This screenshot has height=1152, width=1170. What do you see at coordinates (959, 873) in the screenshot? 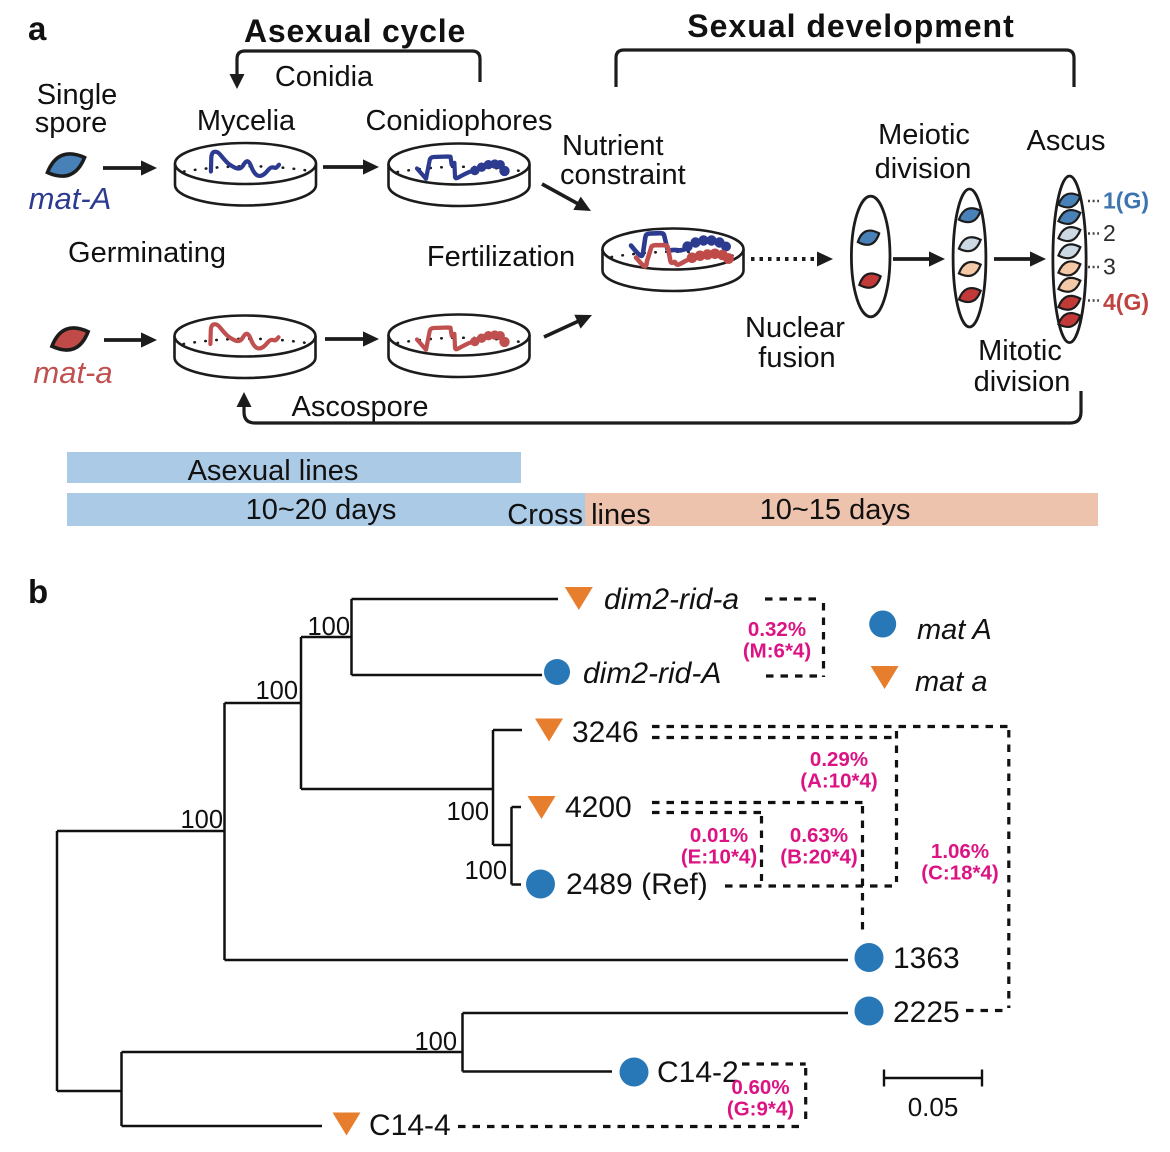
I see `svg-text: (C:18*4)` at bounding box center [959, 873].